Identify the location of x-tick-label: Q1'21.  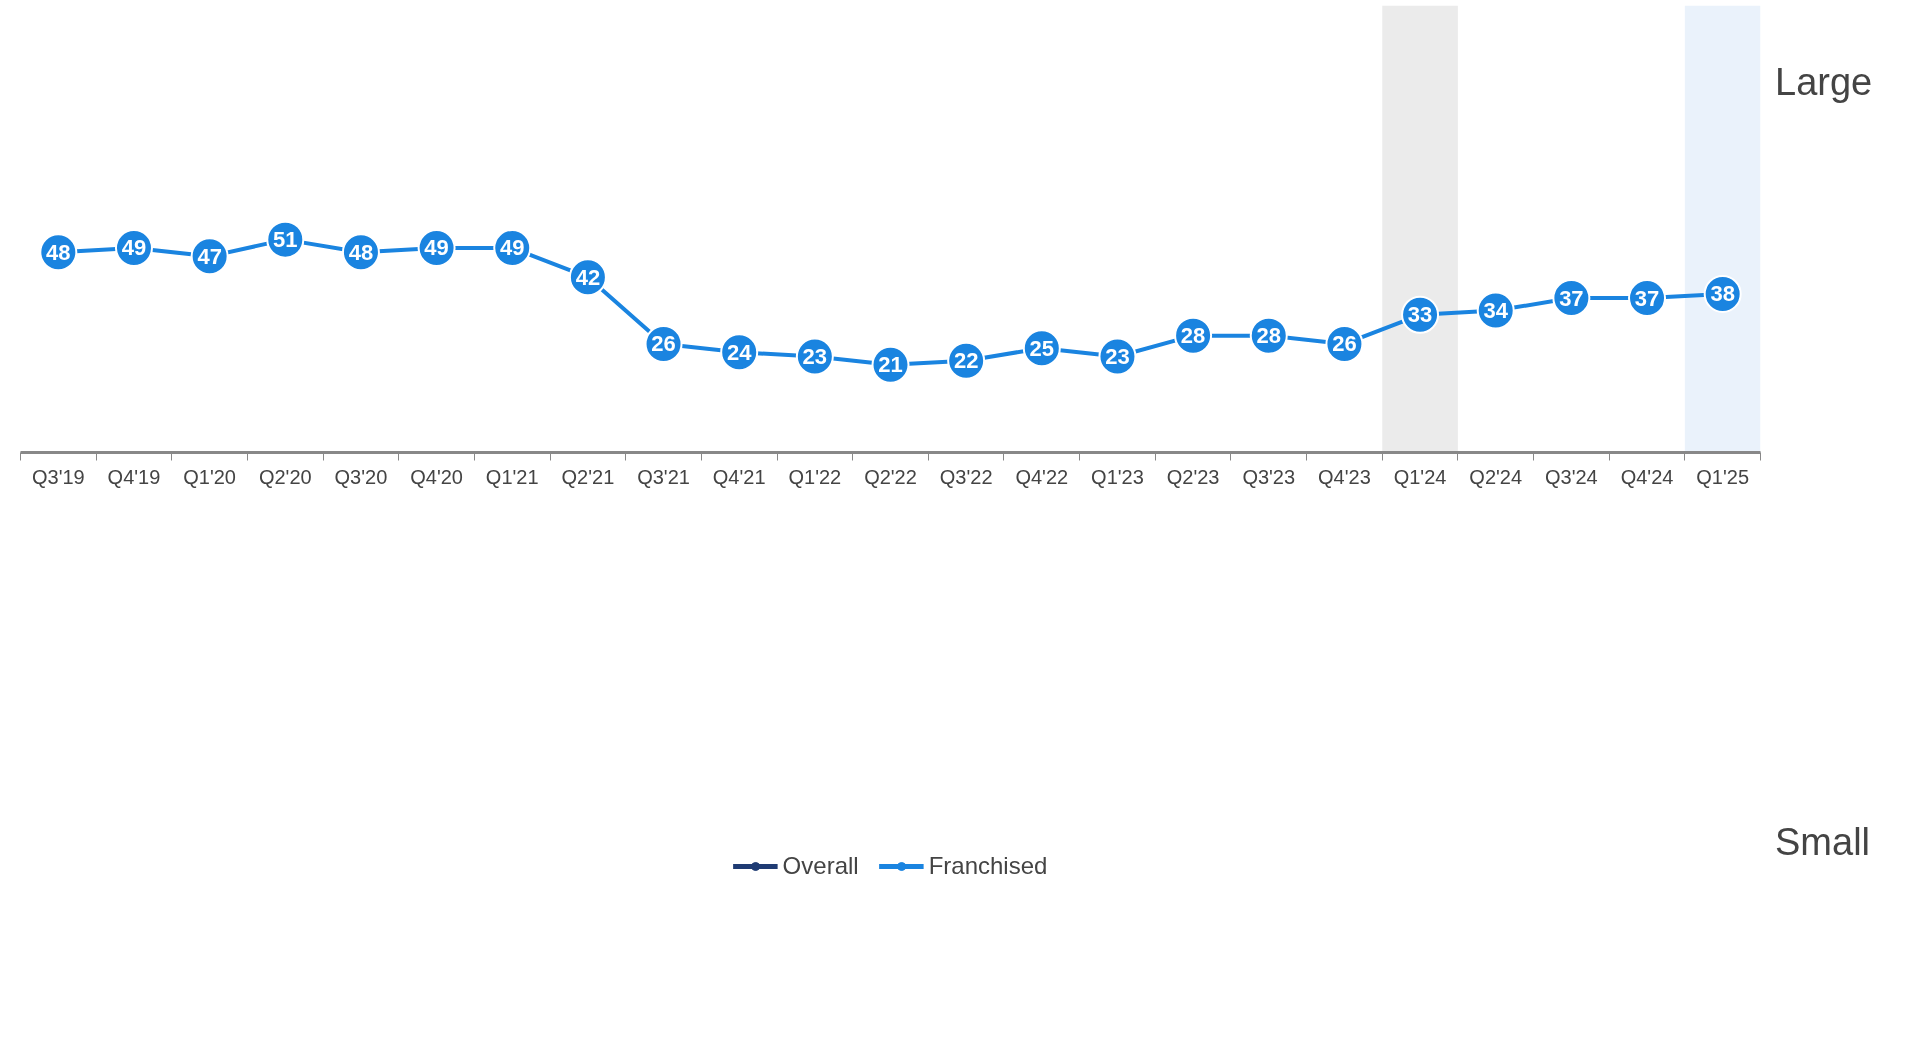
(512, 476).